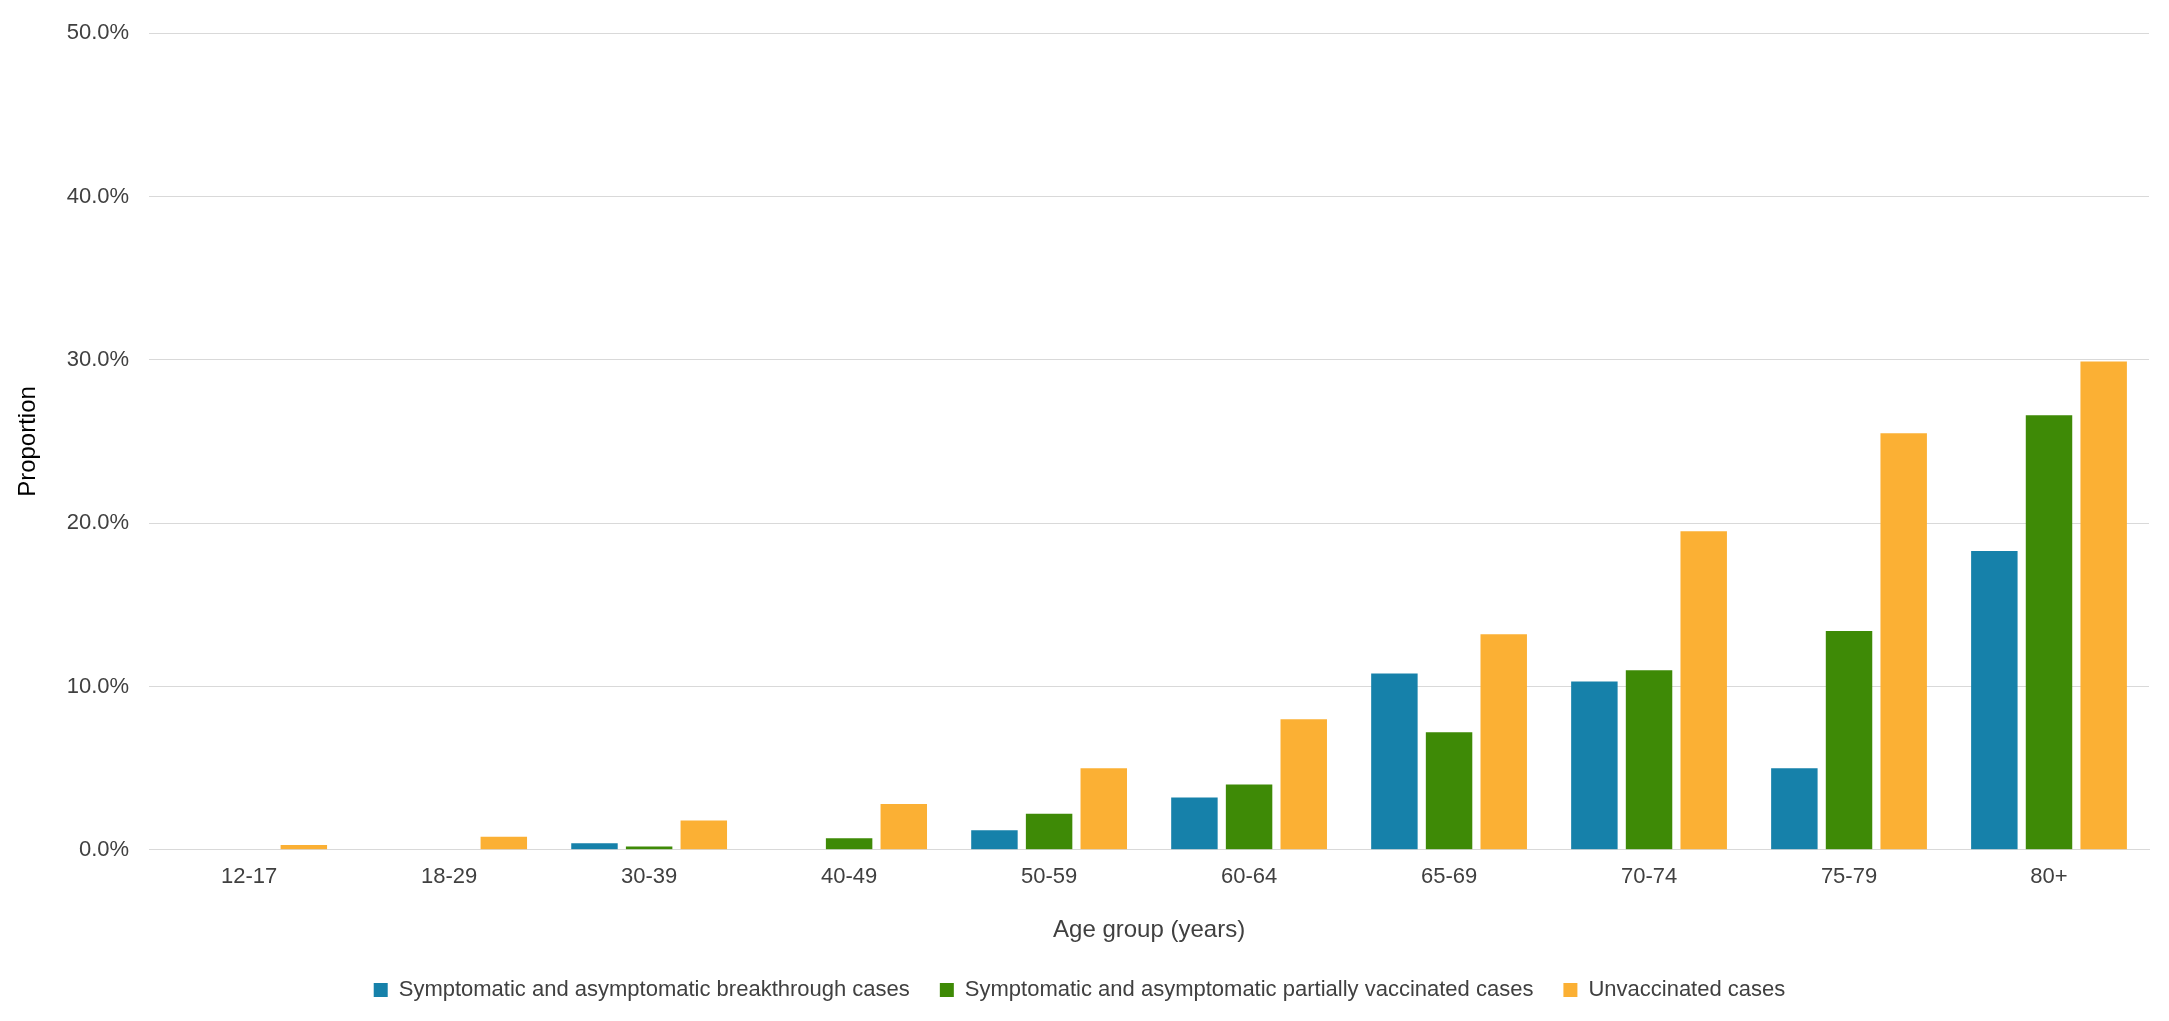  I want to click on y-tick-label: 10.0%, so click(98, 685).